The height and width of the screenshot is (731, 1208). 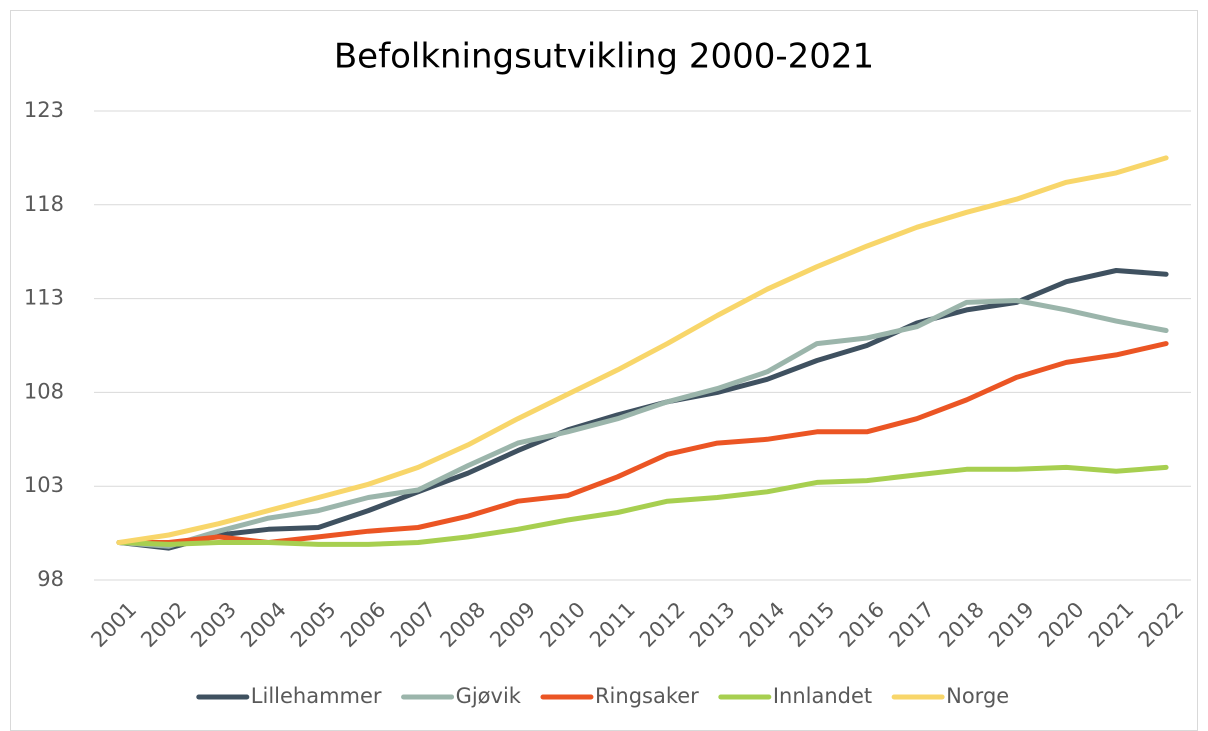 I want to click on line-series, so click(x=642, y=505).